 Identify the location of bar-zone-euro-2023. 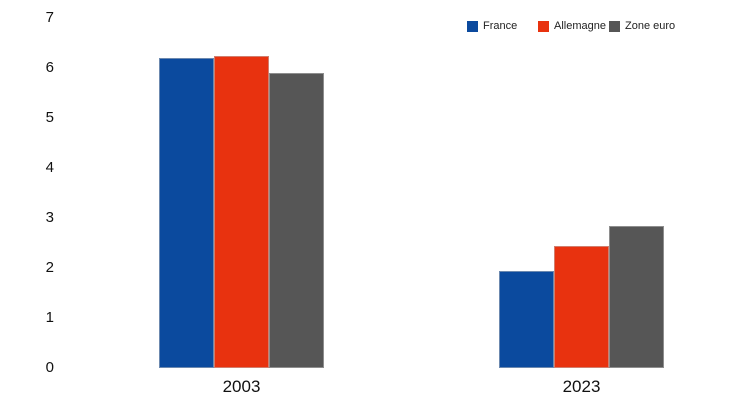
(636, 296).